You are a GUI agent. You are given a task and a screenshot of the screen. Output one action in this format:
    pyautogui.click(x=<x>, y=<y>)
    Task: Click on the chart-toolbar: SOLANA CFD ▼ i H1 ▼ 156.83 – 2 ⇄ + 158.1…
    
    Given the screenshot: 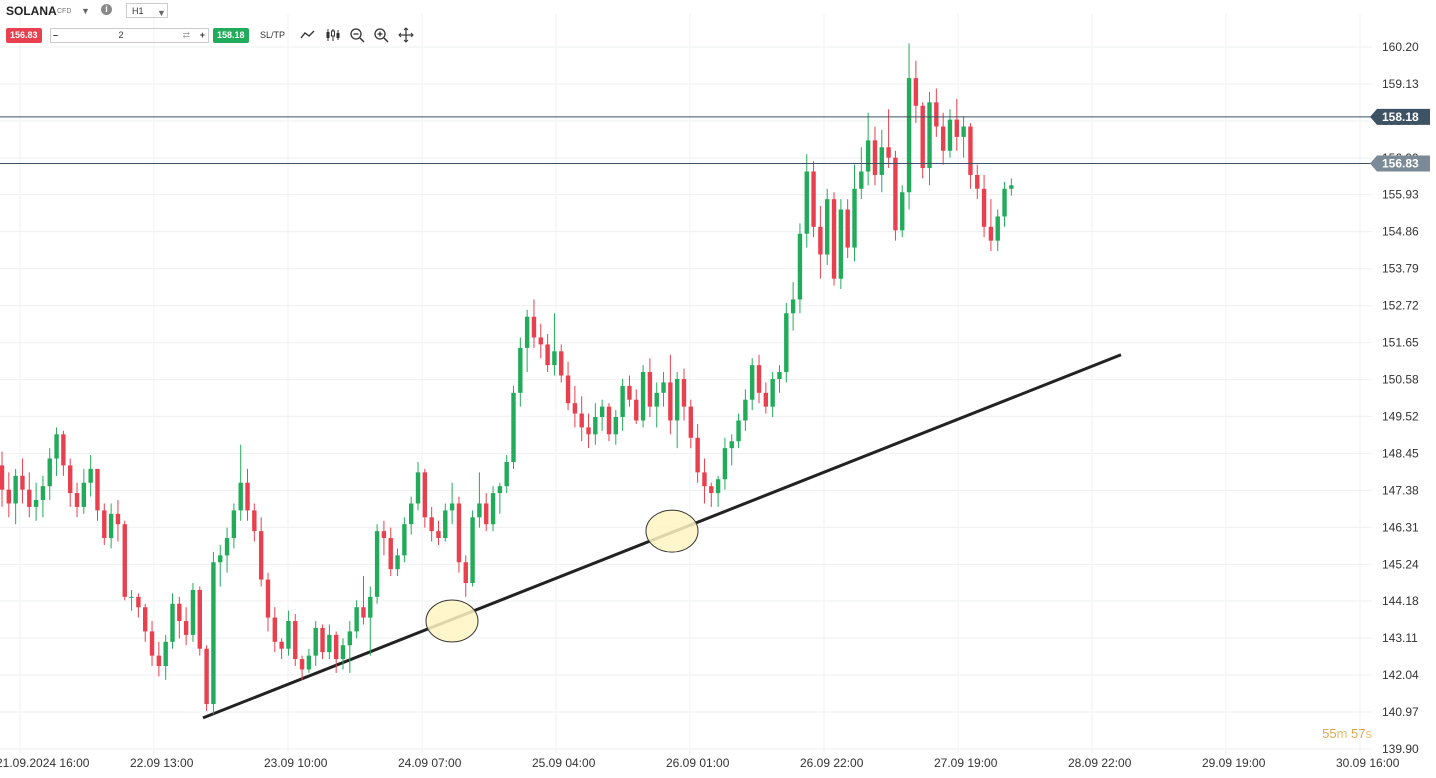 What is the action you would take?
    pyautogui.click(x=220, y=28)
    